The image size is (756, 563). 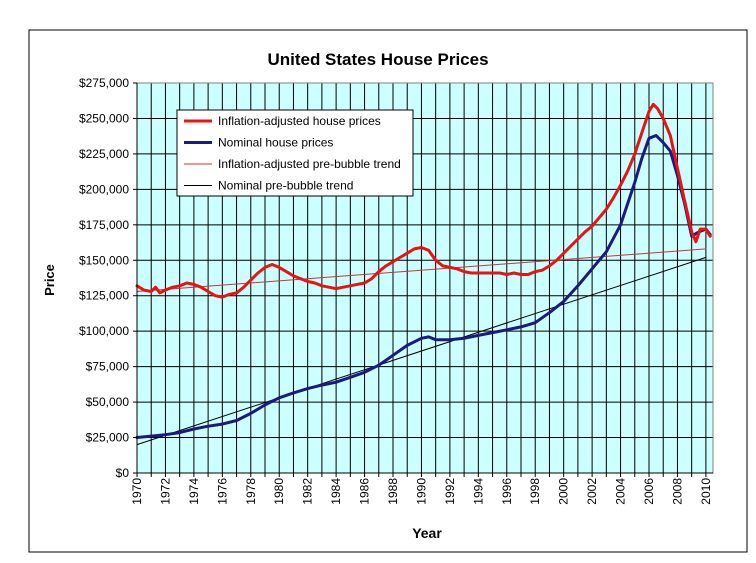 What do you see at coordinates (706, 491) in the screenshot?
I see `x-tick-label: 2010` at bounding box center [706, 491].